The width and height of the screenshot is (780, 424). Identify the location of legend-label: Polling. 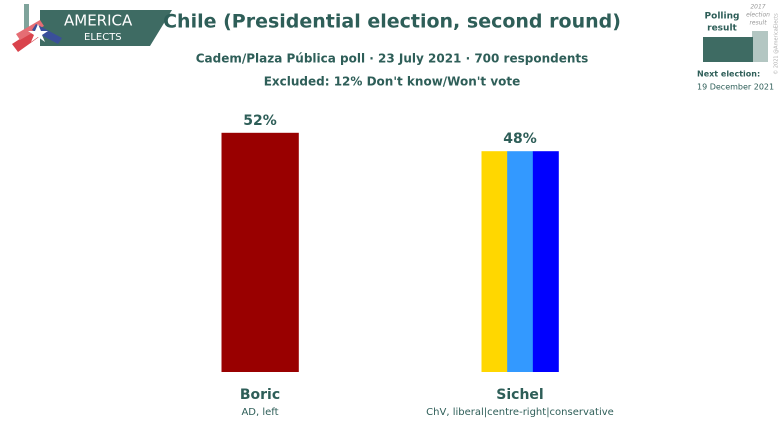
(722, 17).